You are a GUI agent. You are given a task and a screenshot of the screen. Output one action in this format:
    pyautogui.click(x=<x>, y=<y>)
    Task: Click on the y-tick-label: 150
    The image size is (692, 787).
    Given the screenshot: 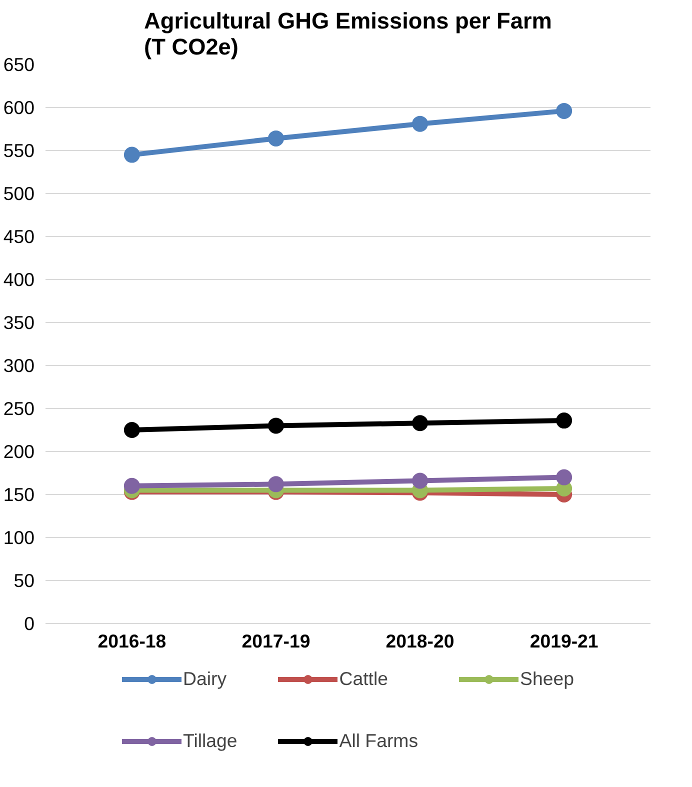 What is the action you would take?
    pyautogui.click(x=19, y=494)
    